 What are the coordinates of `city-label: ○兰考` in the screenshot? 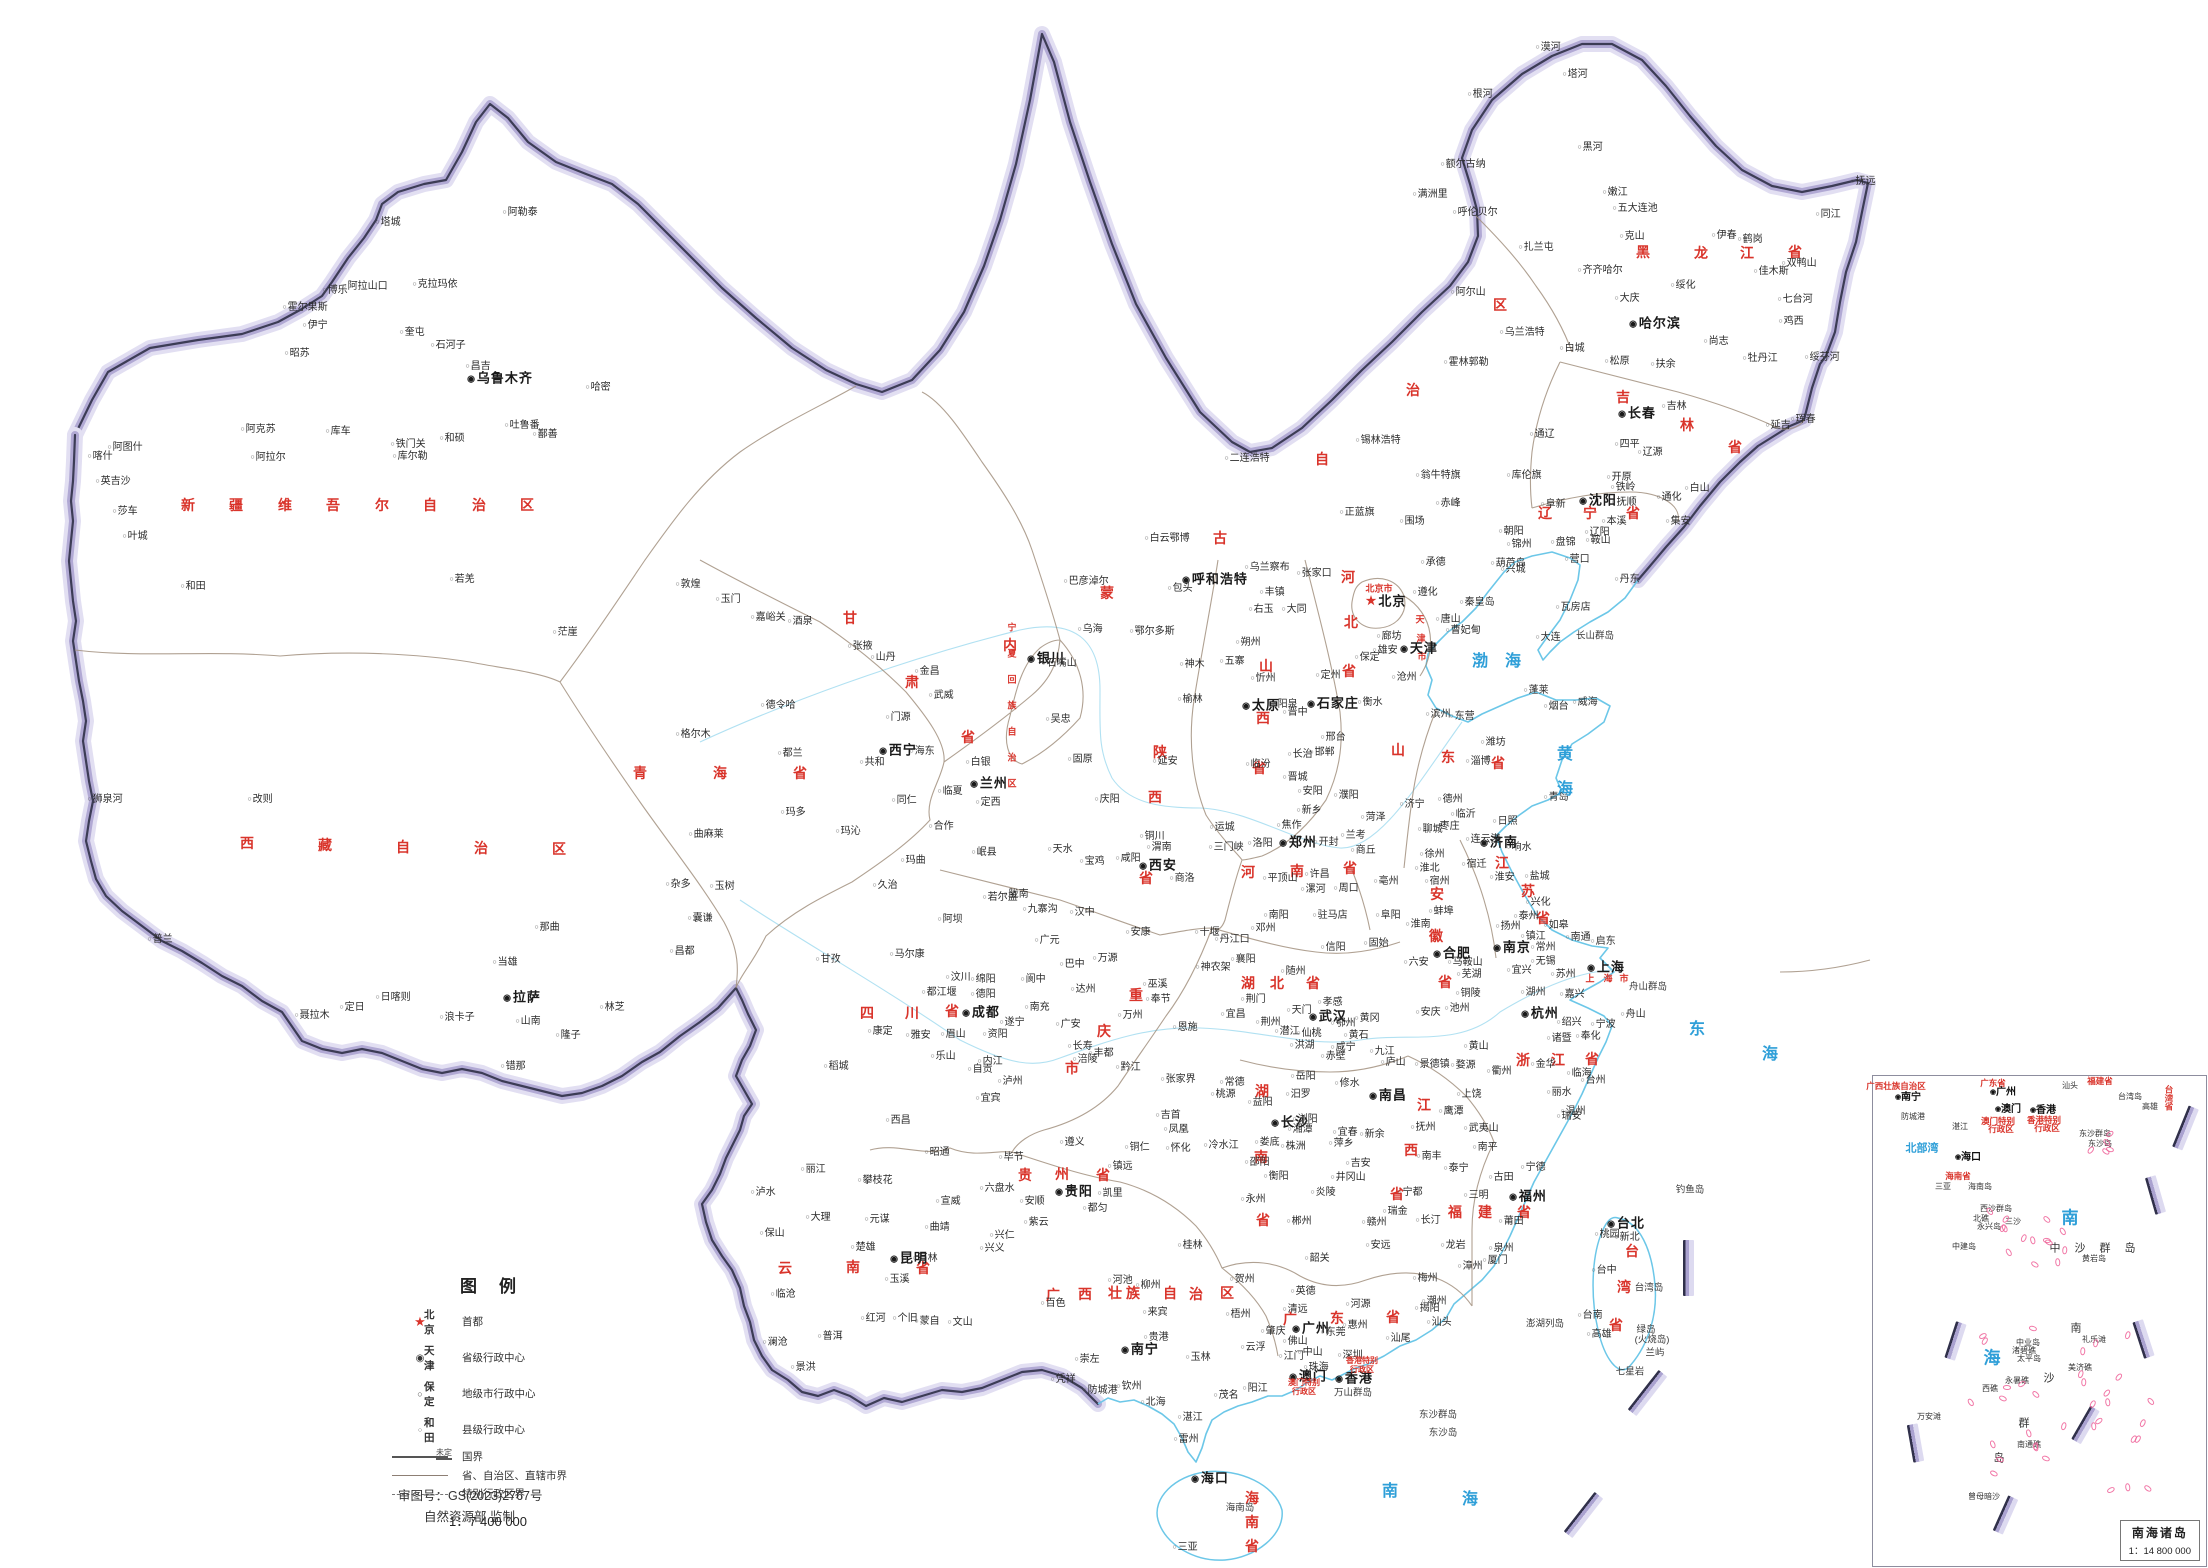 It's located at (1353, 835).